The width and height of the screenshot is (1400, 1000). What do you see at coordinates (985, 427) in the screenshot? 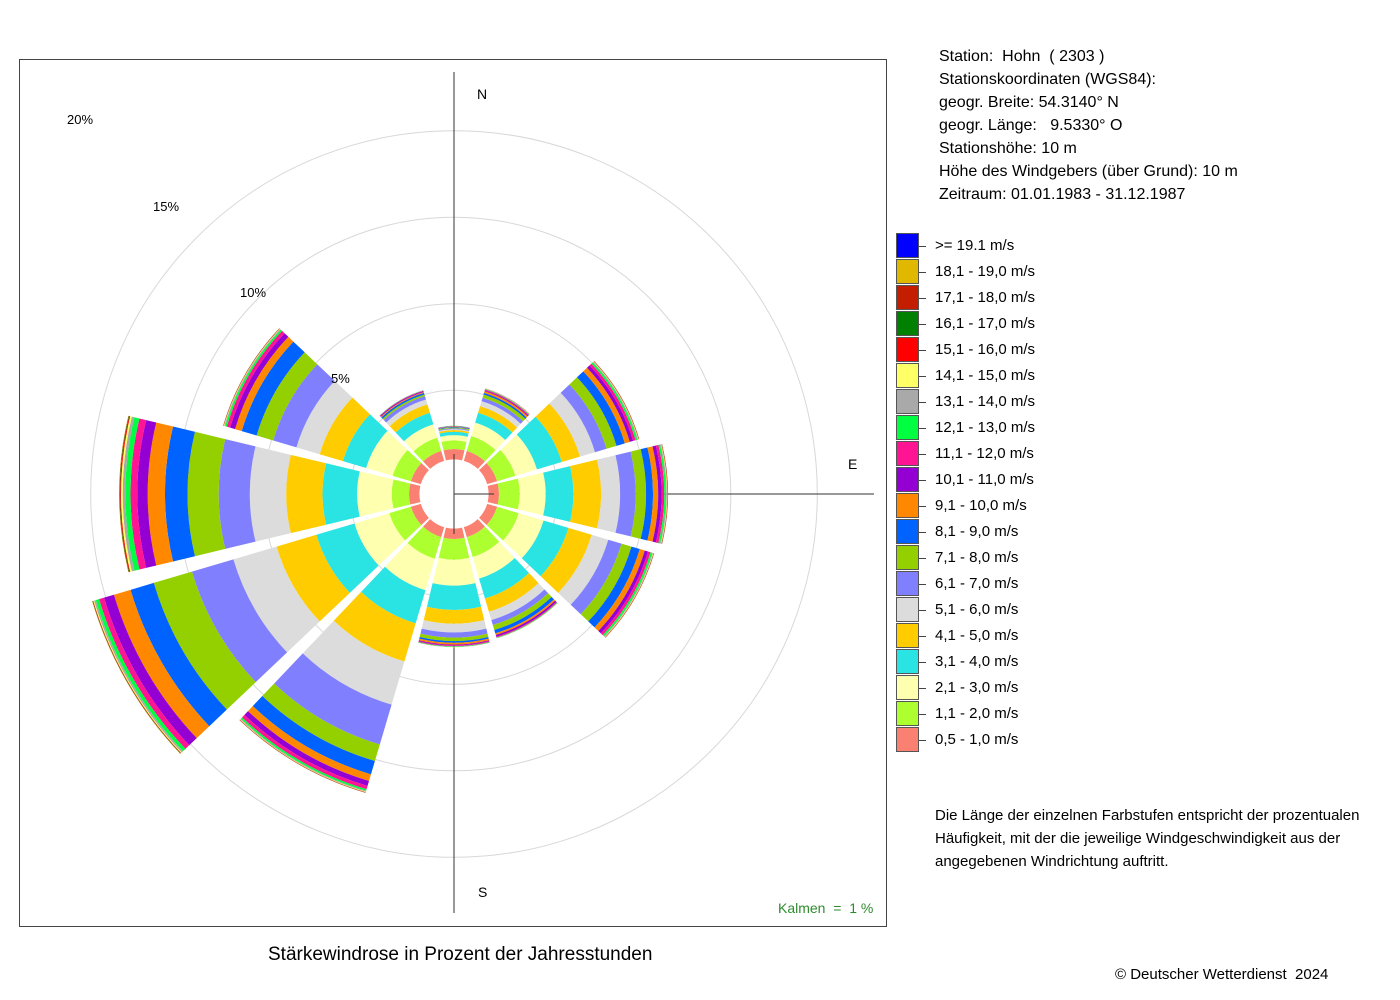
I see `legend-label: 12,1 - 13,0 m/s` at bounding box center [985, 427].